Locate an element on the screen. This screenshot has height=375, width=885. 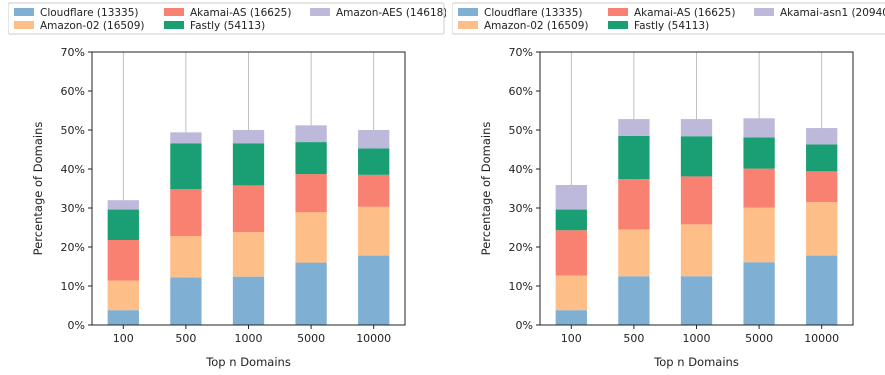
legend-box is located at coordinates (226, 18).